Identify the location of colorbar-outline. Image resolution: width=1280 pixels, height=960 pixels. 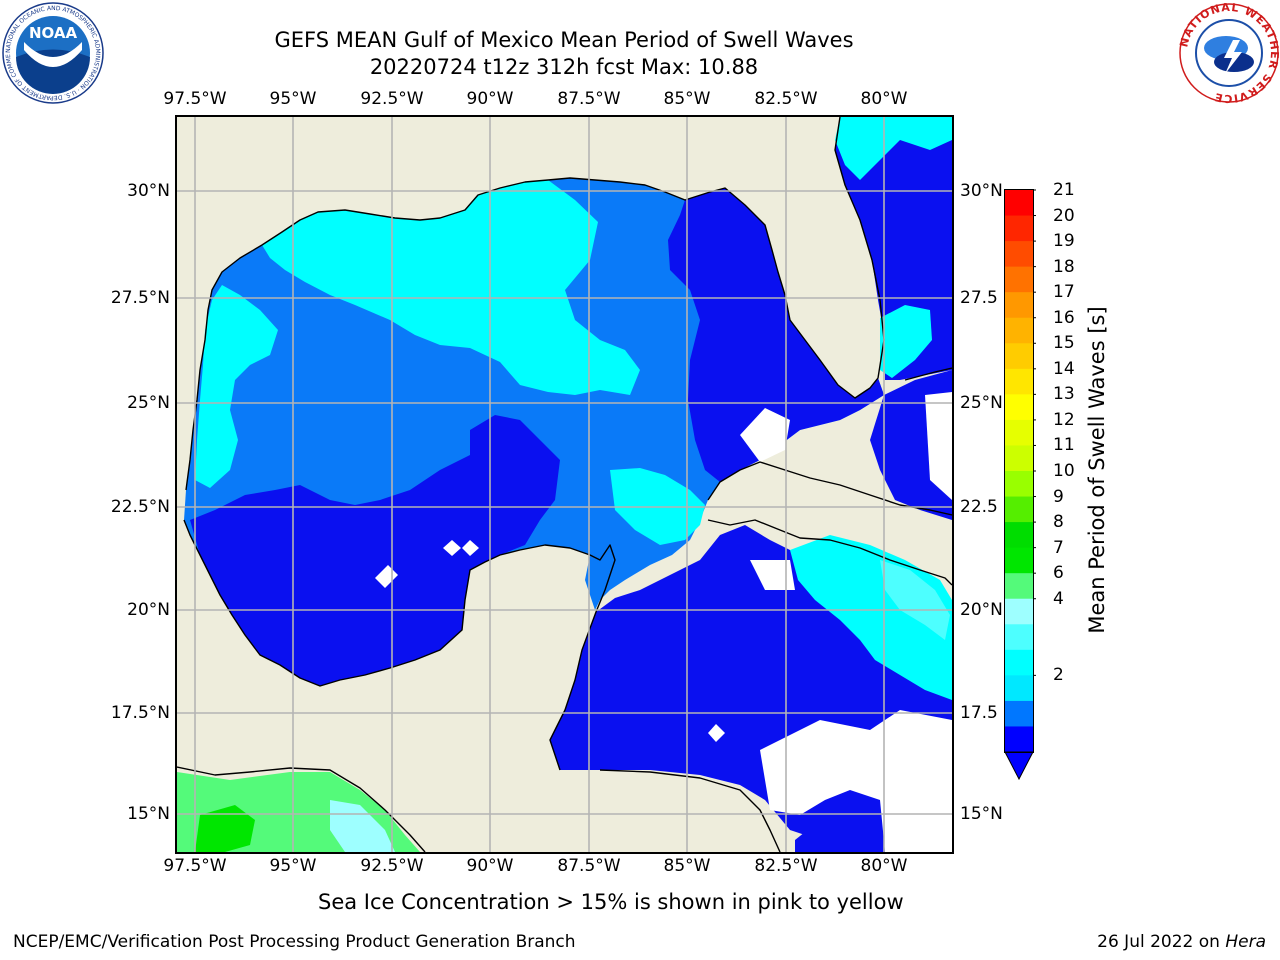
(1019, 471).